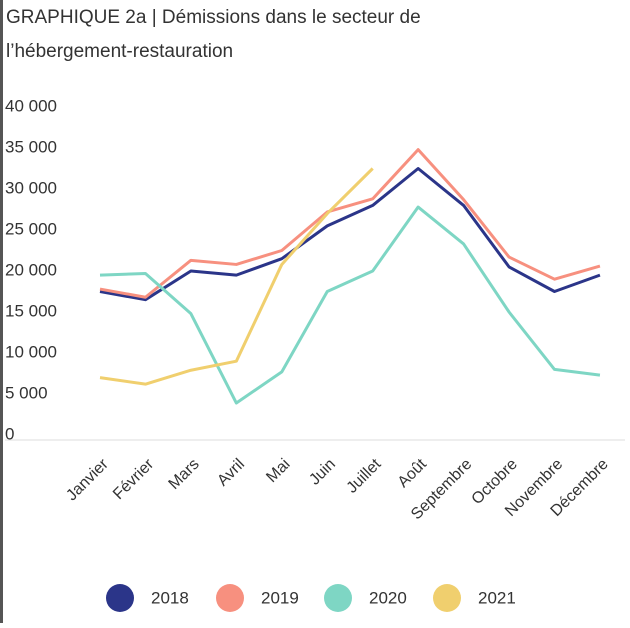 The width and height of the screenshot is (630, 628). I want to click on legend-label: 2021, so click(497, 597).